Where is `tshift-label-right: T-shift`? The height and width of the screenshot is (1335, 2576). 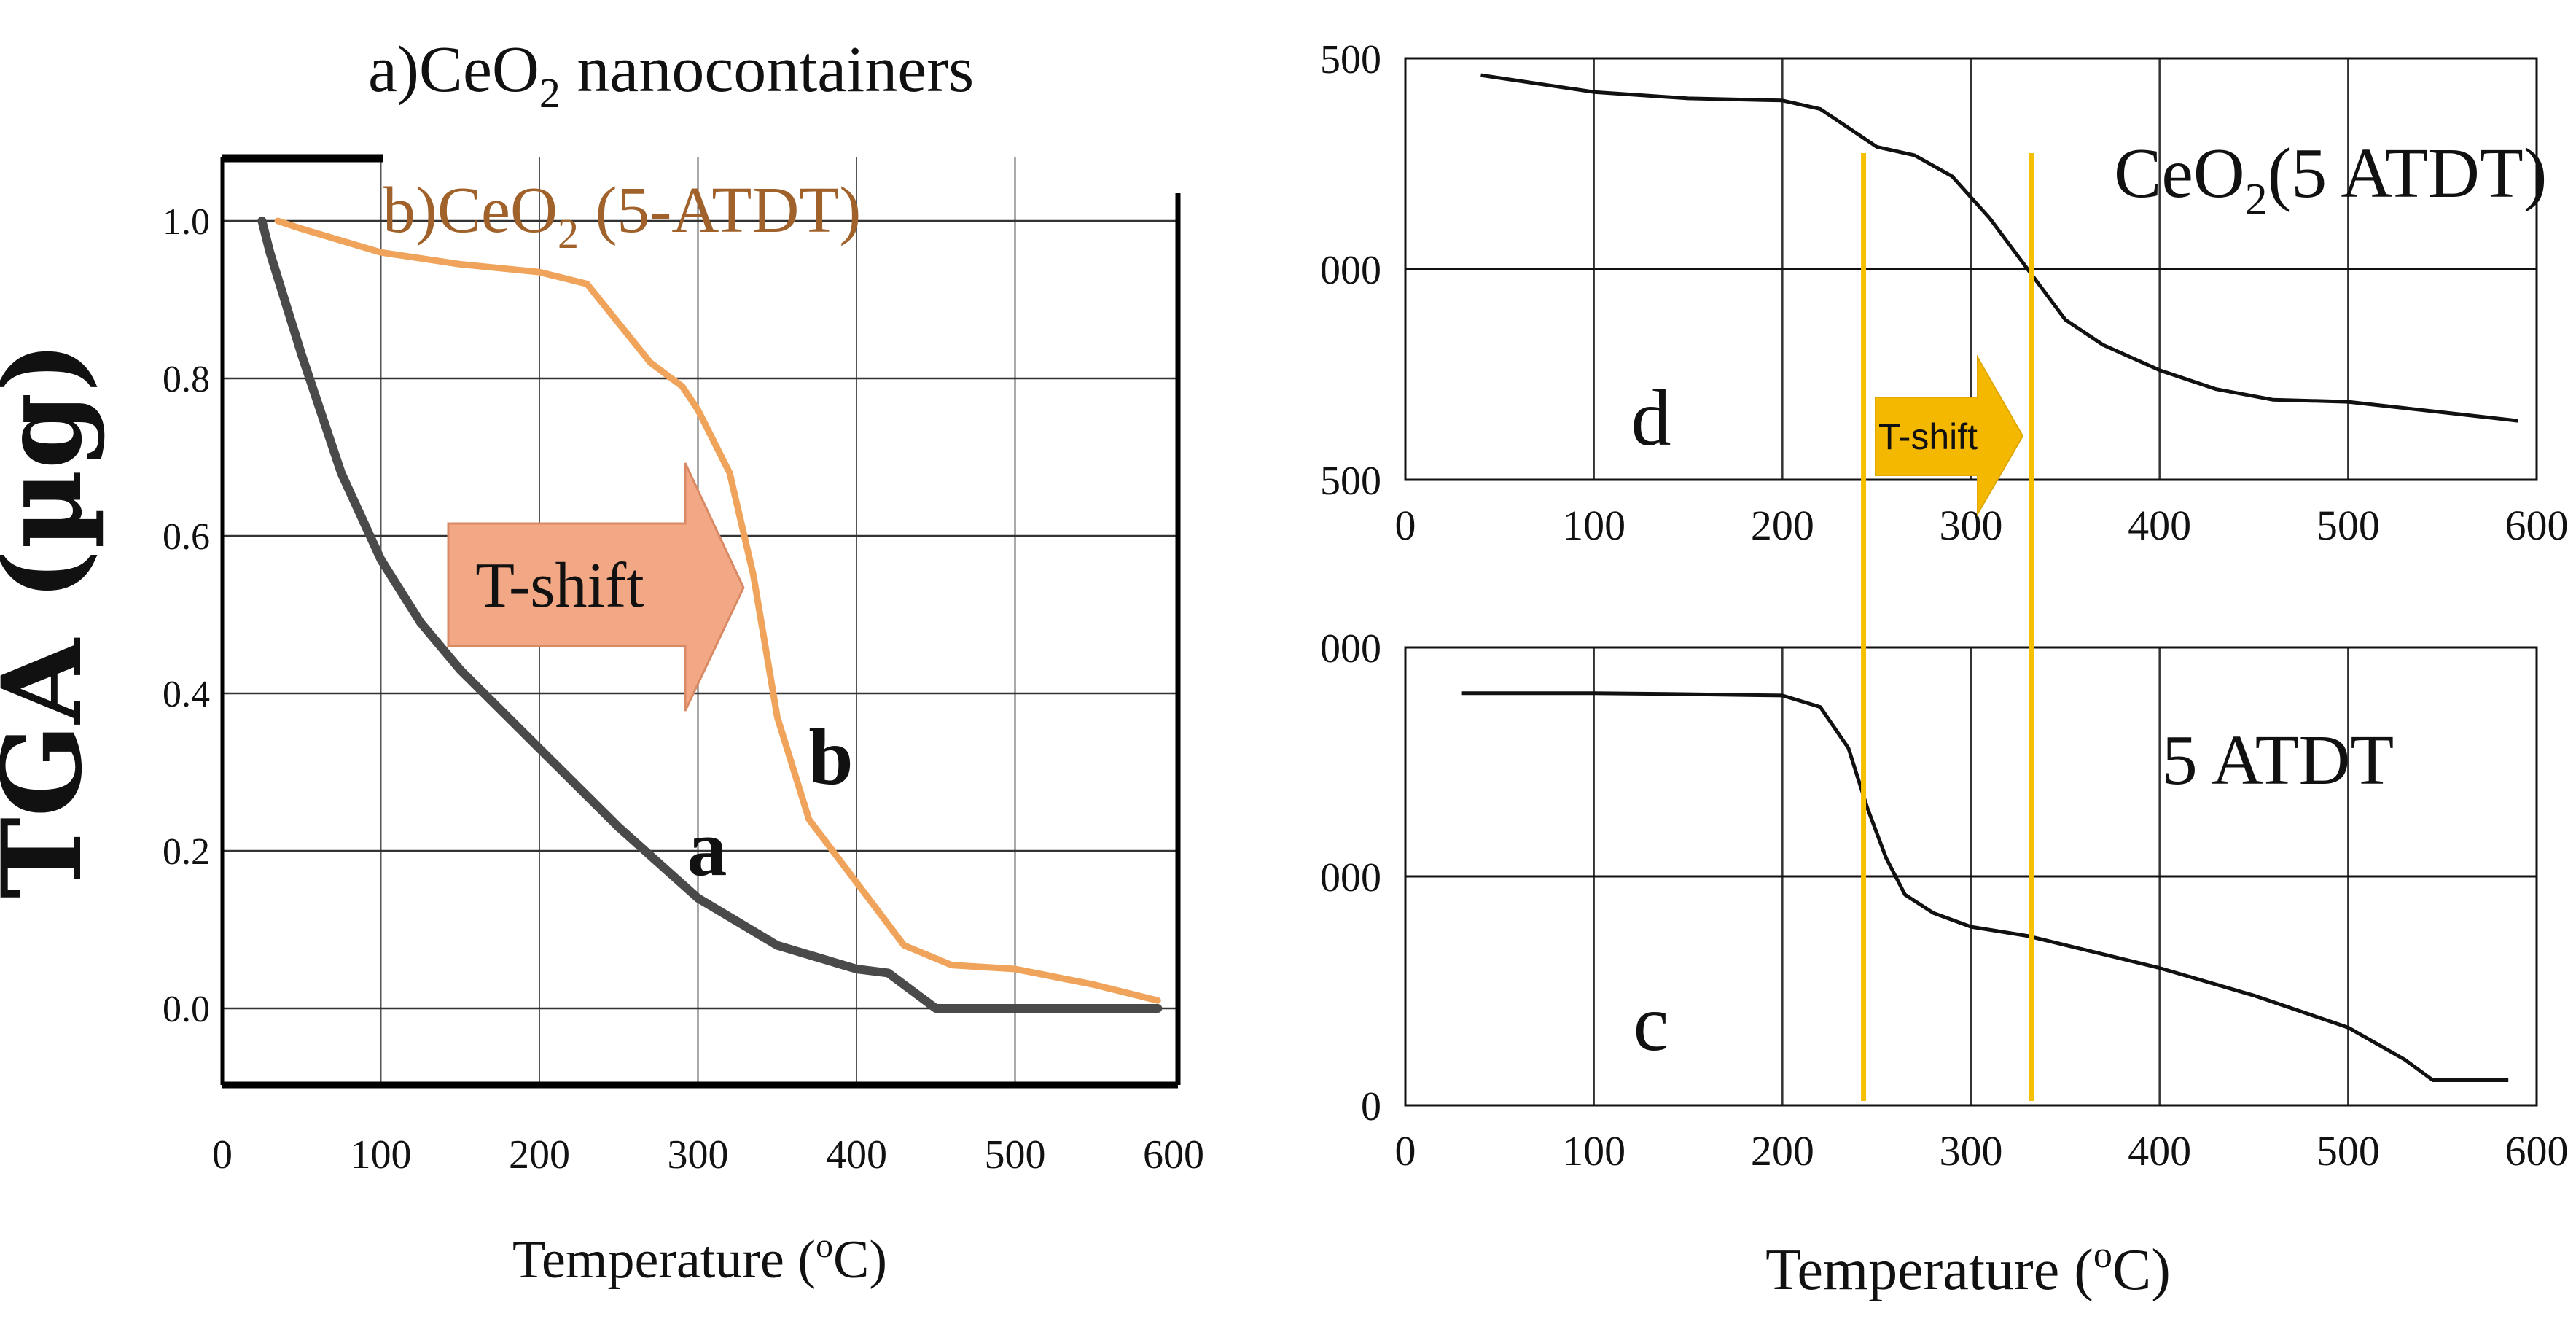 tshift-label-right: T-shift is located at coordinates (1928, 436).